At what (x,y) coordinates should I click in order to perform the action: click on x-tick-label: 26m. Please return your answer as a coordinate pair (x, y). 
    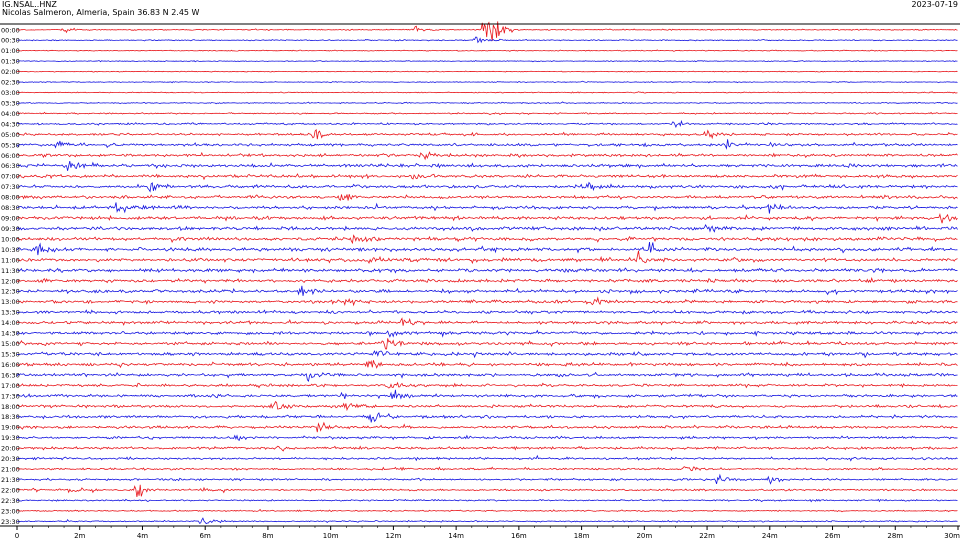
    Looking at the image, I should click on (833, 536).